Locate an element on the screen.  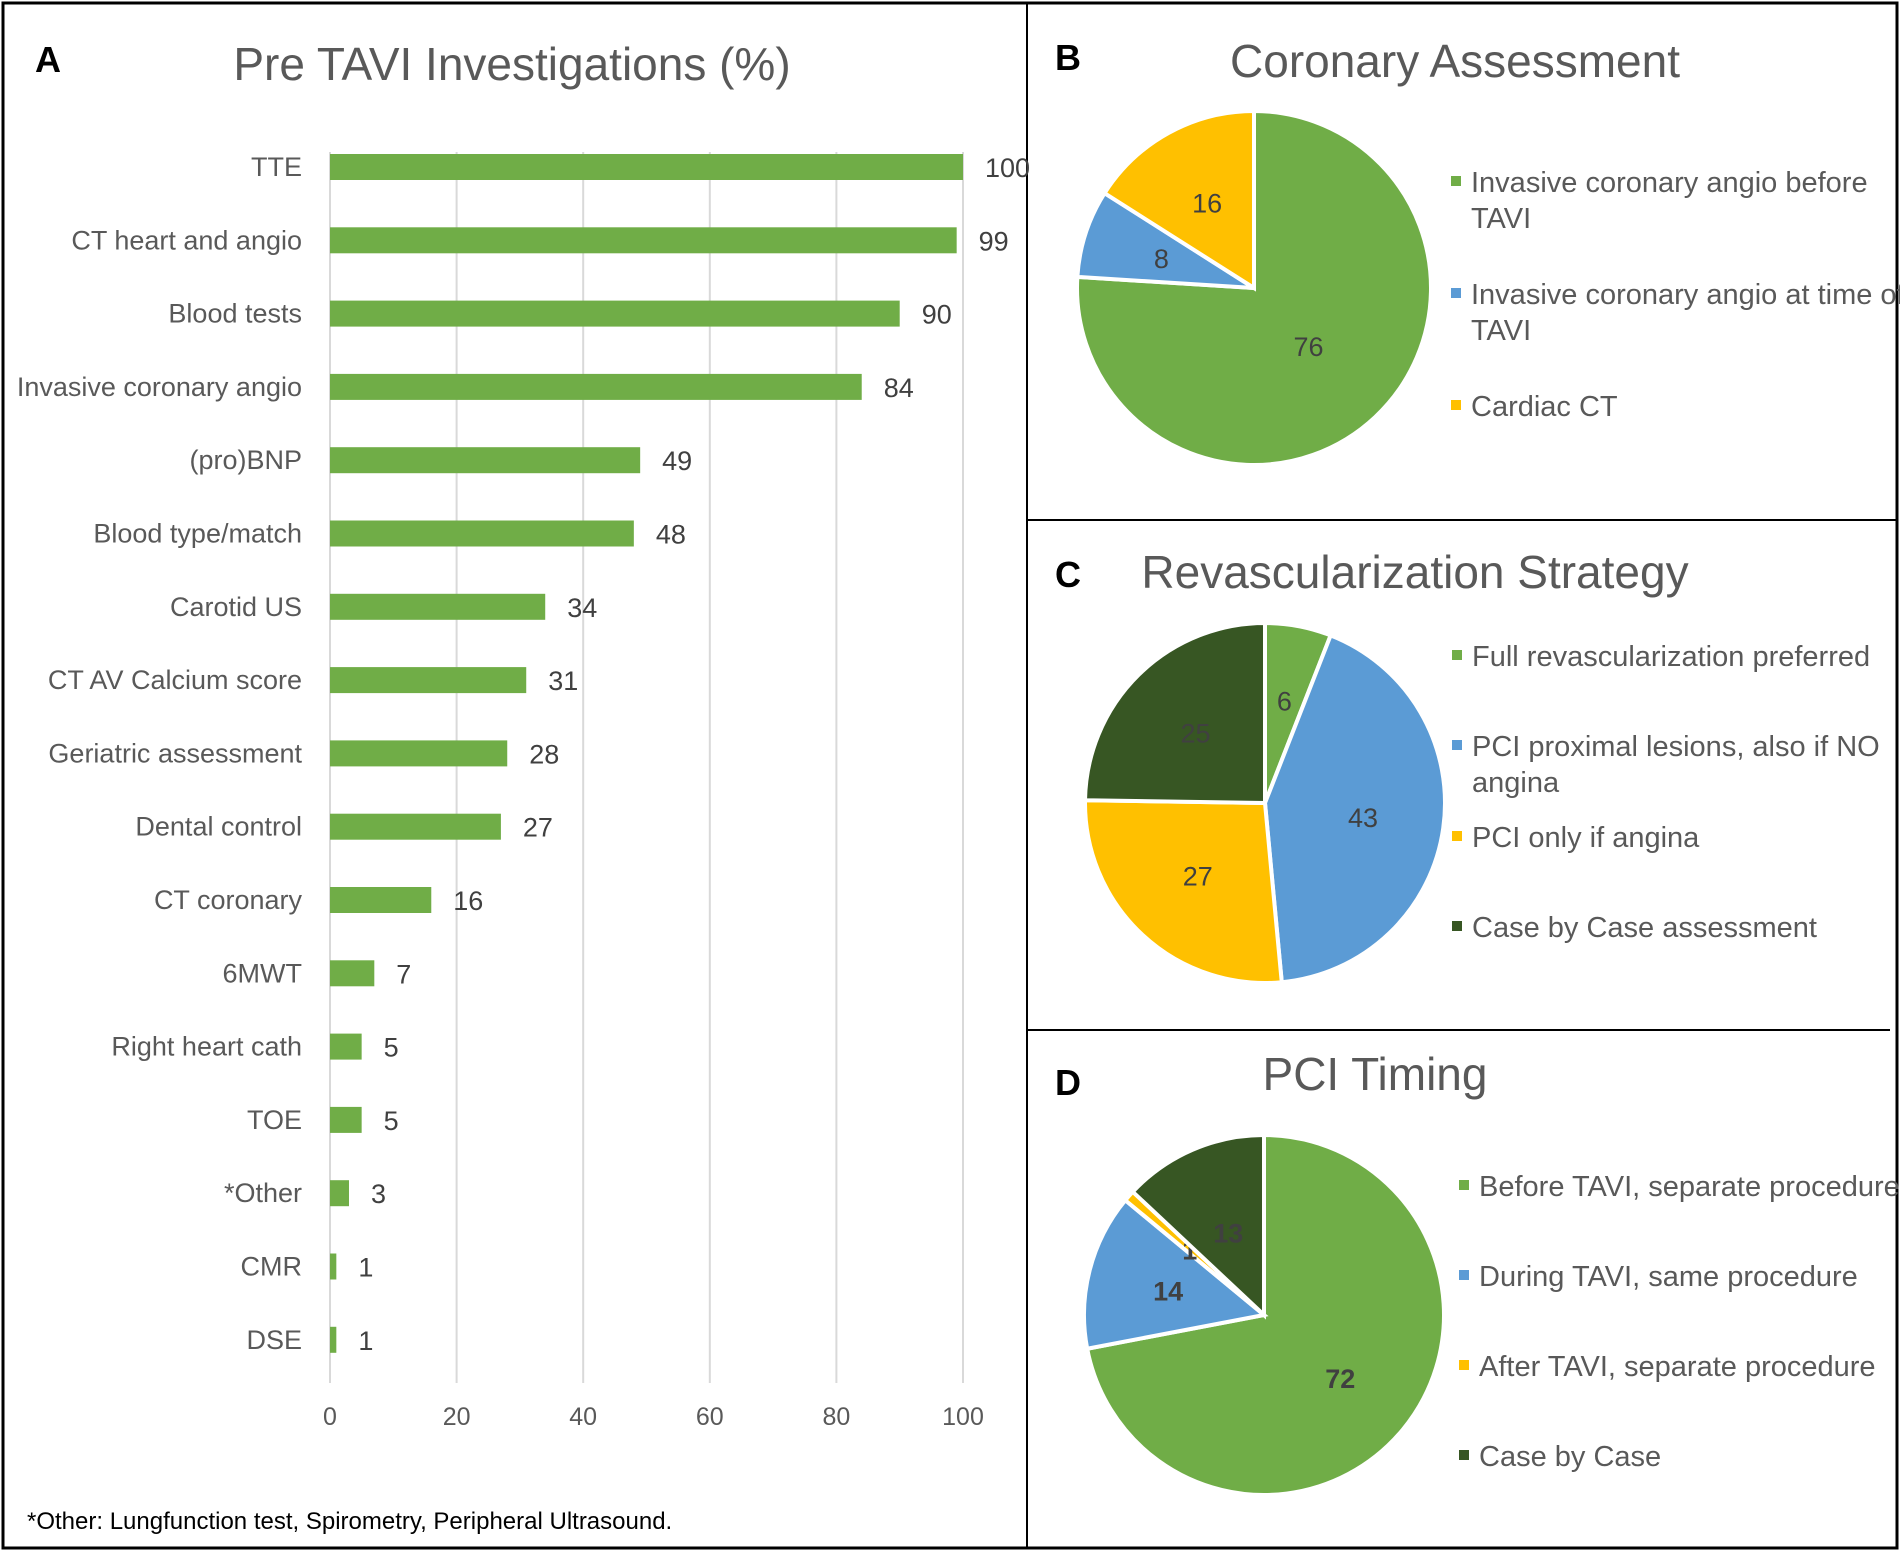
data-label: 48 is located at coordinates (671, 535).